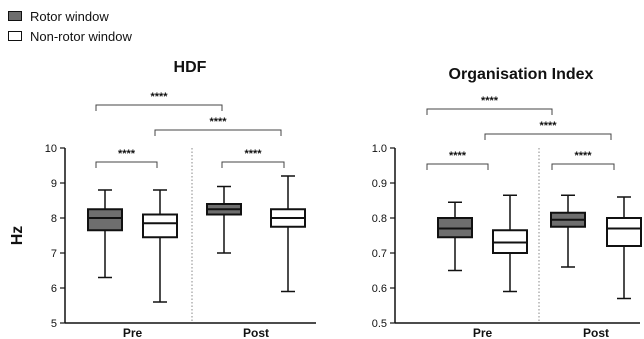 This screenshot has height=339, width=644. I want to click on legend-label-rotor: Rotor window, so click(69, 16).